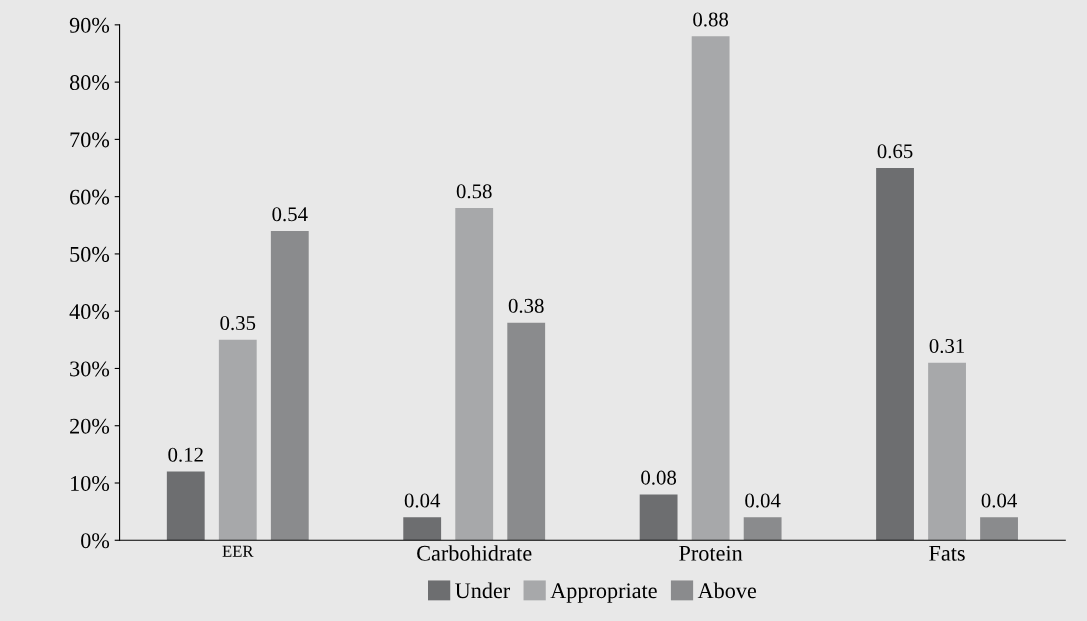 This screenshot has width=1087, height=621. What do you see at coordinates (185, 454) in the screenshot?
I see `data-label: 0.12` at bounding box center [185, 454].